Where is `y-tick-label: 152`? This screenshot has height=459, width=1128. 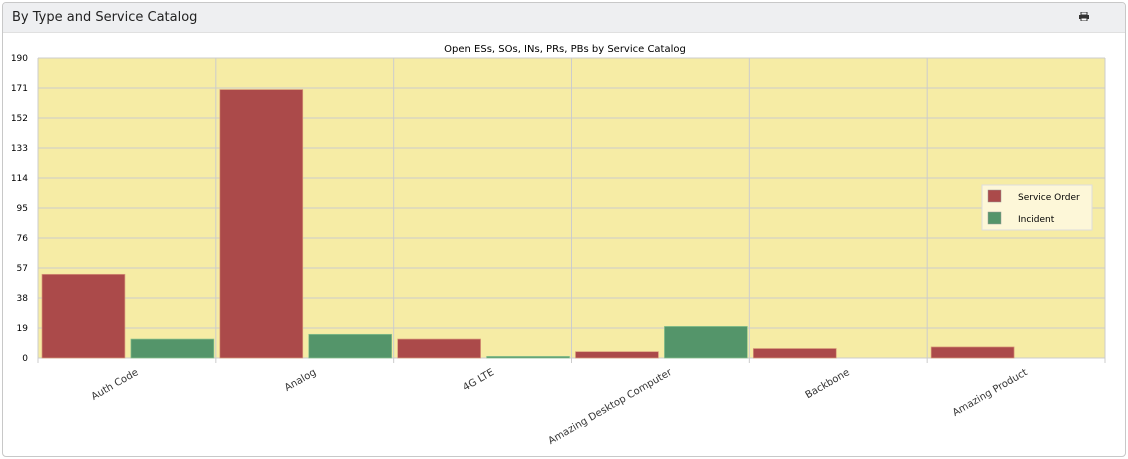 y-tick-label: 152 is located at coordinates (19, 119).